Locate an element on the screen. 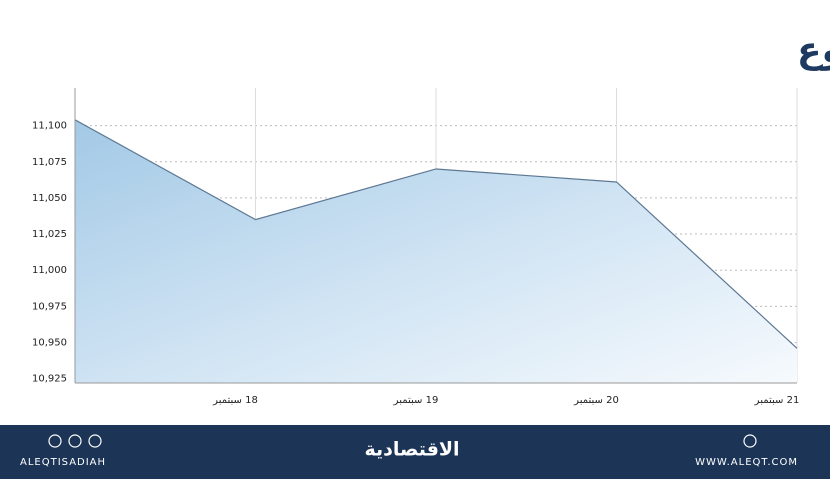 The height and width of the screenshot is (479, 830). y-tick-label: 10,950 is located at coordinates (49, 343).